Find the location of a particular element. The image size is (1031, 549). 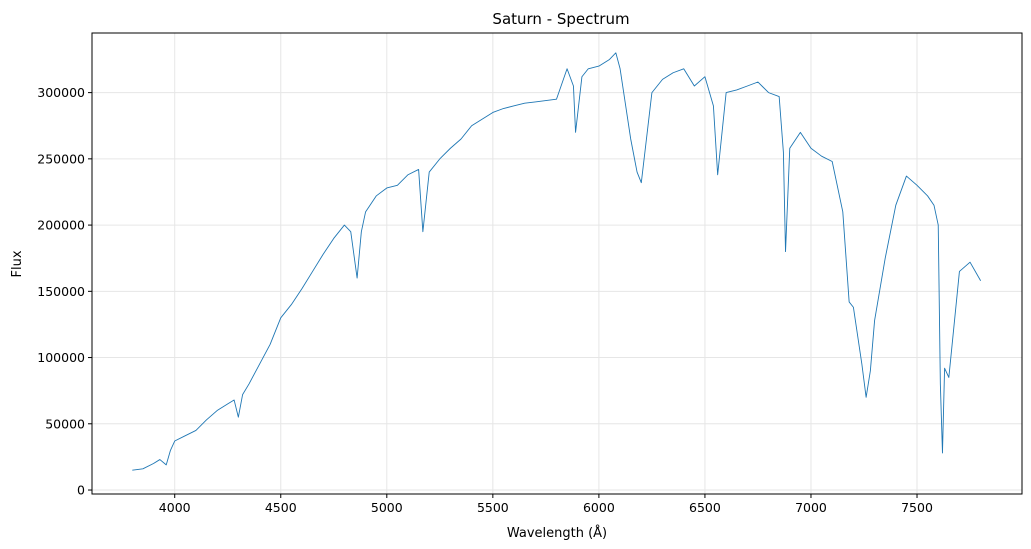

y-tick-label: 100000 is located at coordinates (61, 357).